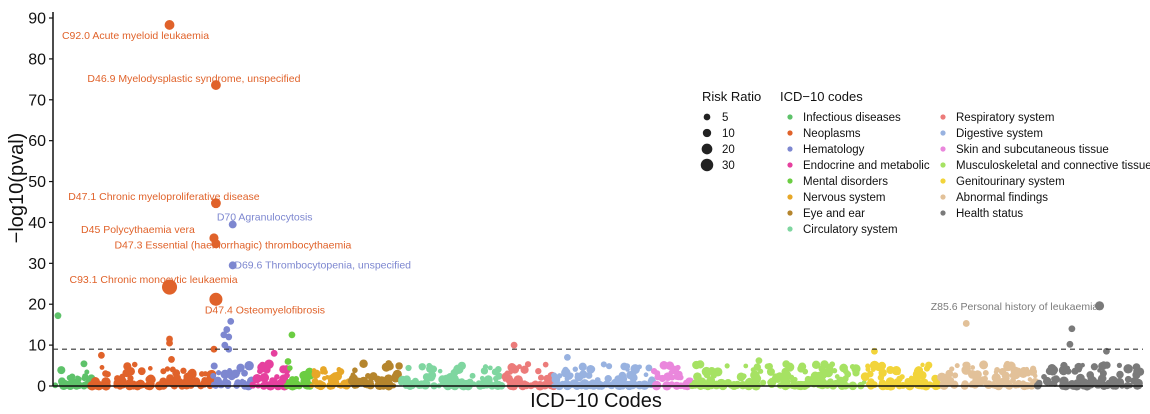 The height and width of the screenshot is (414, 1150). What do you see at coordinates (989, 214) in the screenshot?
I see `category-legend-label: Health status` at bounding box center [989, 214].